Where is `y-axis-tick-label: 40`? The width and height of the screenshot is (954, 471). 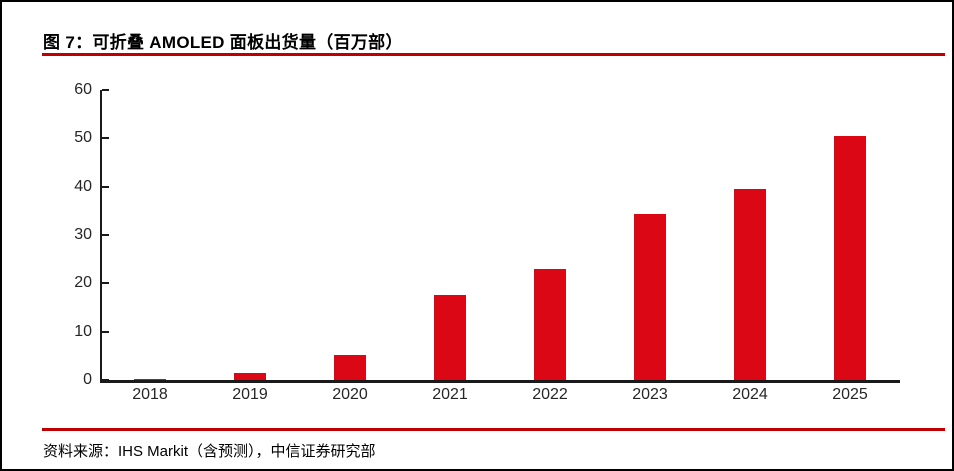 y-axis-tick-label: 40 is located at coordinates (83, 186).